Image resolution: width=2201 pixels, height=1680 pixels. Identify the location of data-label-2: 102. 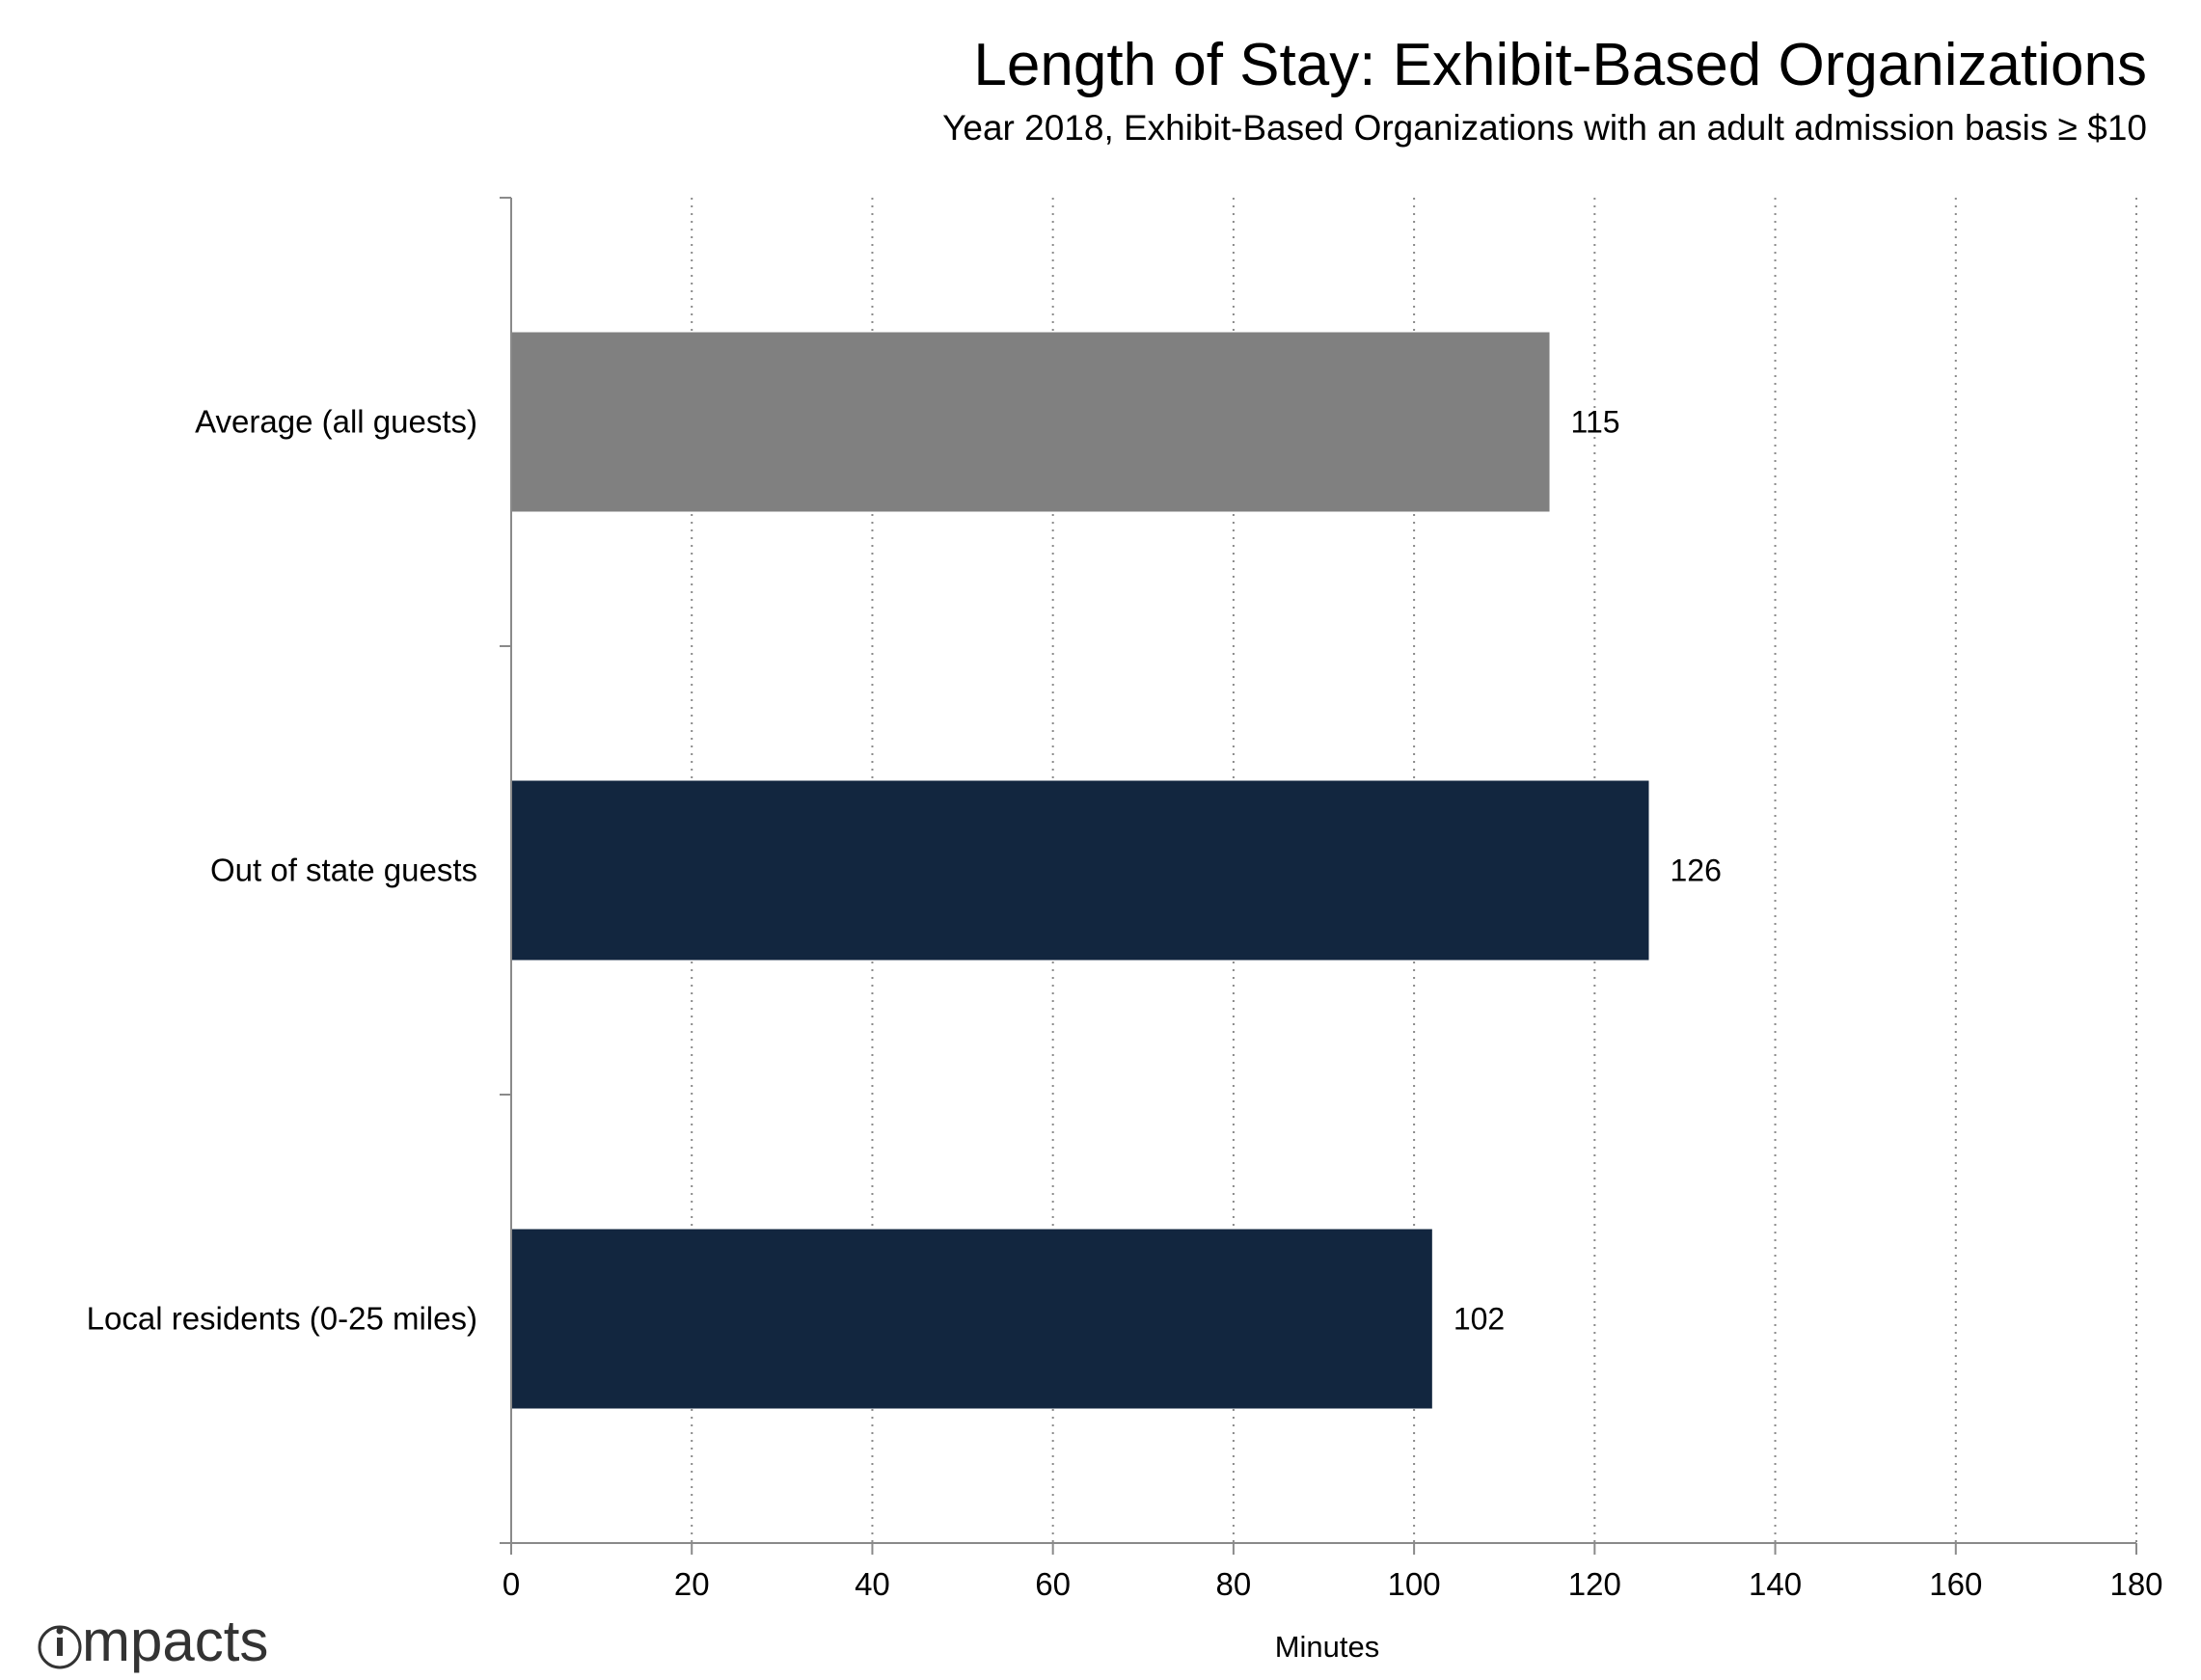
(1480, 1320).